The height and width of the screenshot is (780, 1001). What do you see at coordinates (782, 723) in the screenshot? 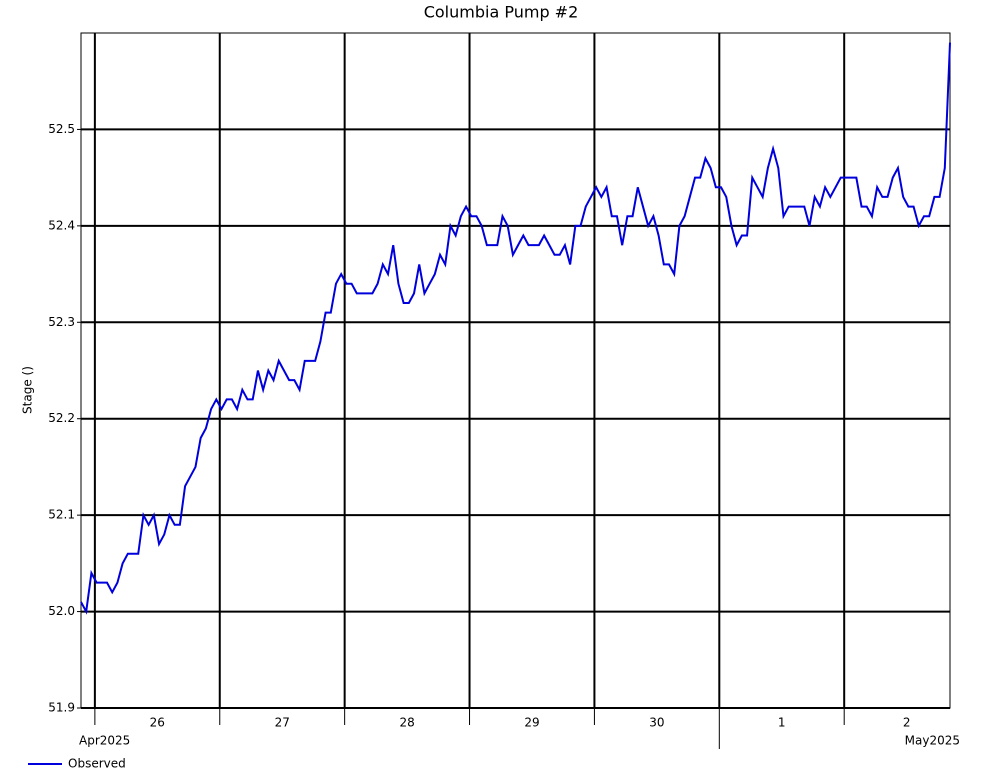
I see `x-tick-label: 1` at bounding box center [782, 723].